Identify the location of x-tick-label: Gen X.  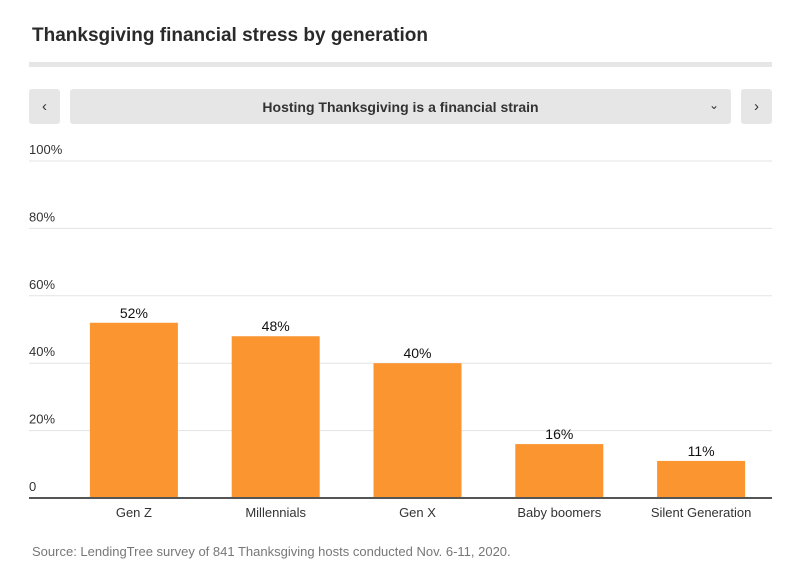
(417, 512).